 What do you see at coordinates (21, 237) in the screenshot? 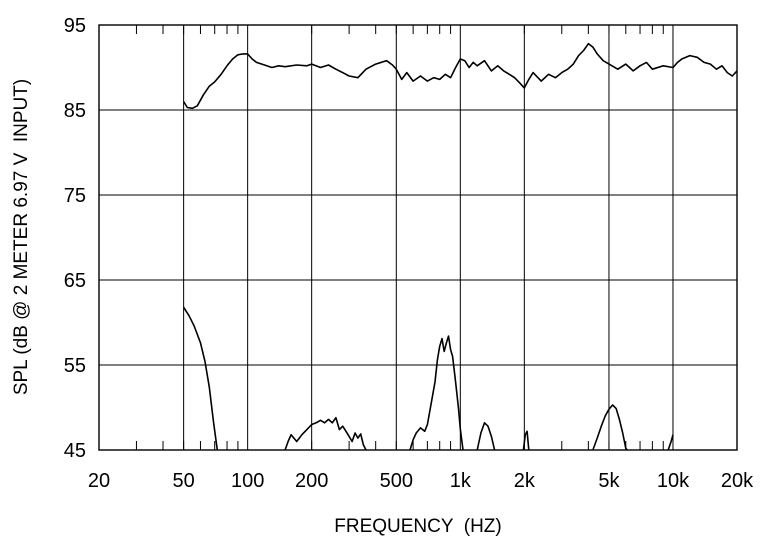
I see `y-axis-title: SPL (dB @ 2 METER 6.97 V INPUT)` at bounding box center [21, 237].